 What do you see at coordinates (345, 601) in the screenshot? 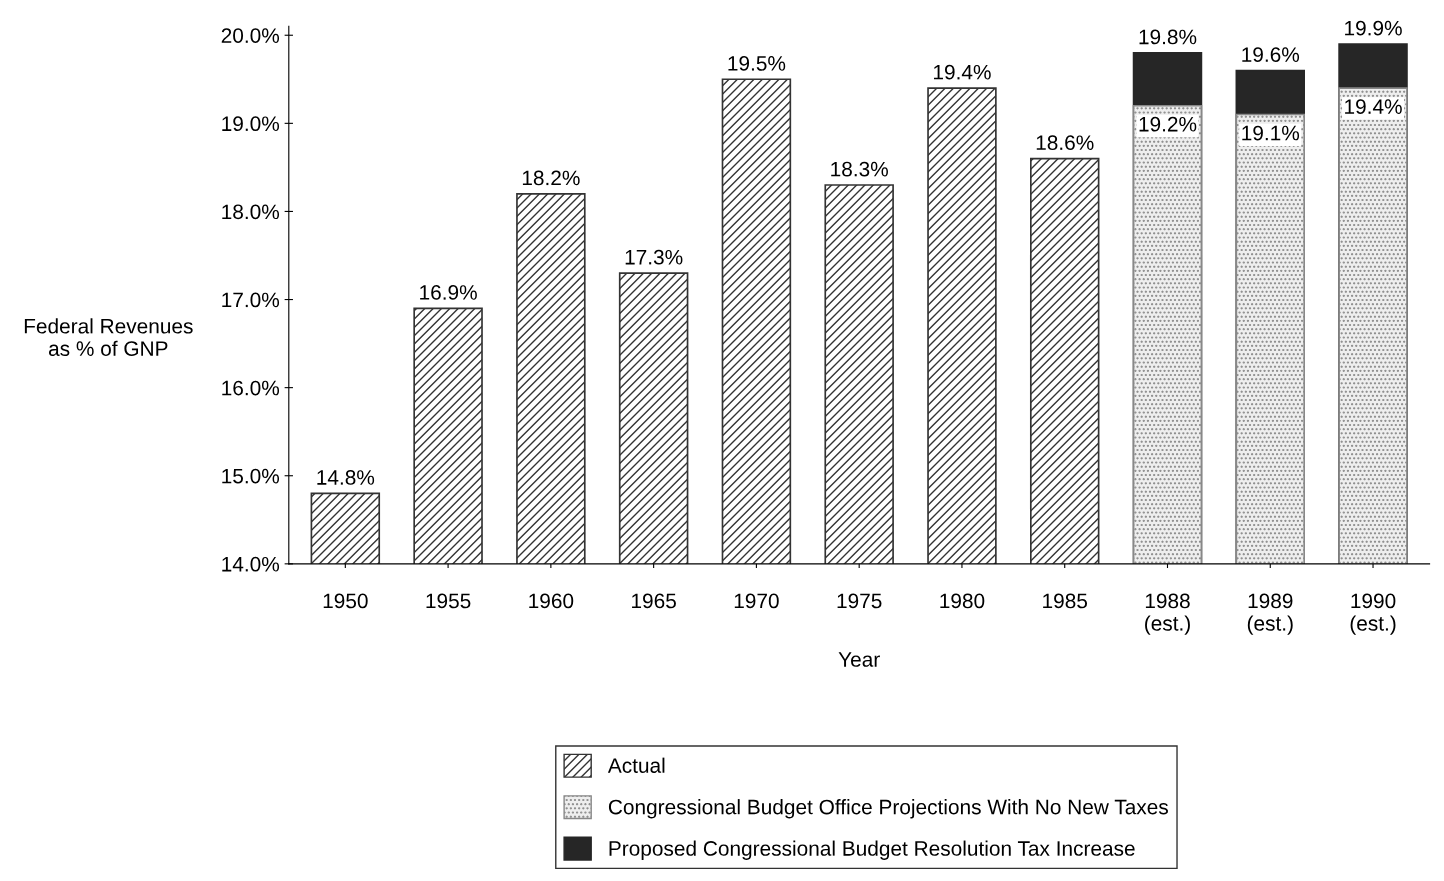
I see `x-tick-label: 1950` at bounding box center [345, 601].